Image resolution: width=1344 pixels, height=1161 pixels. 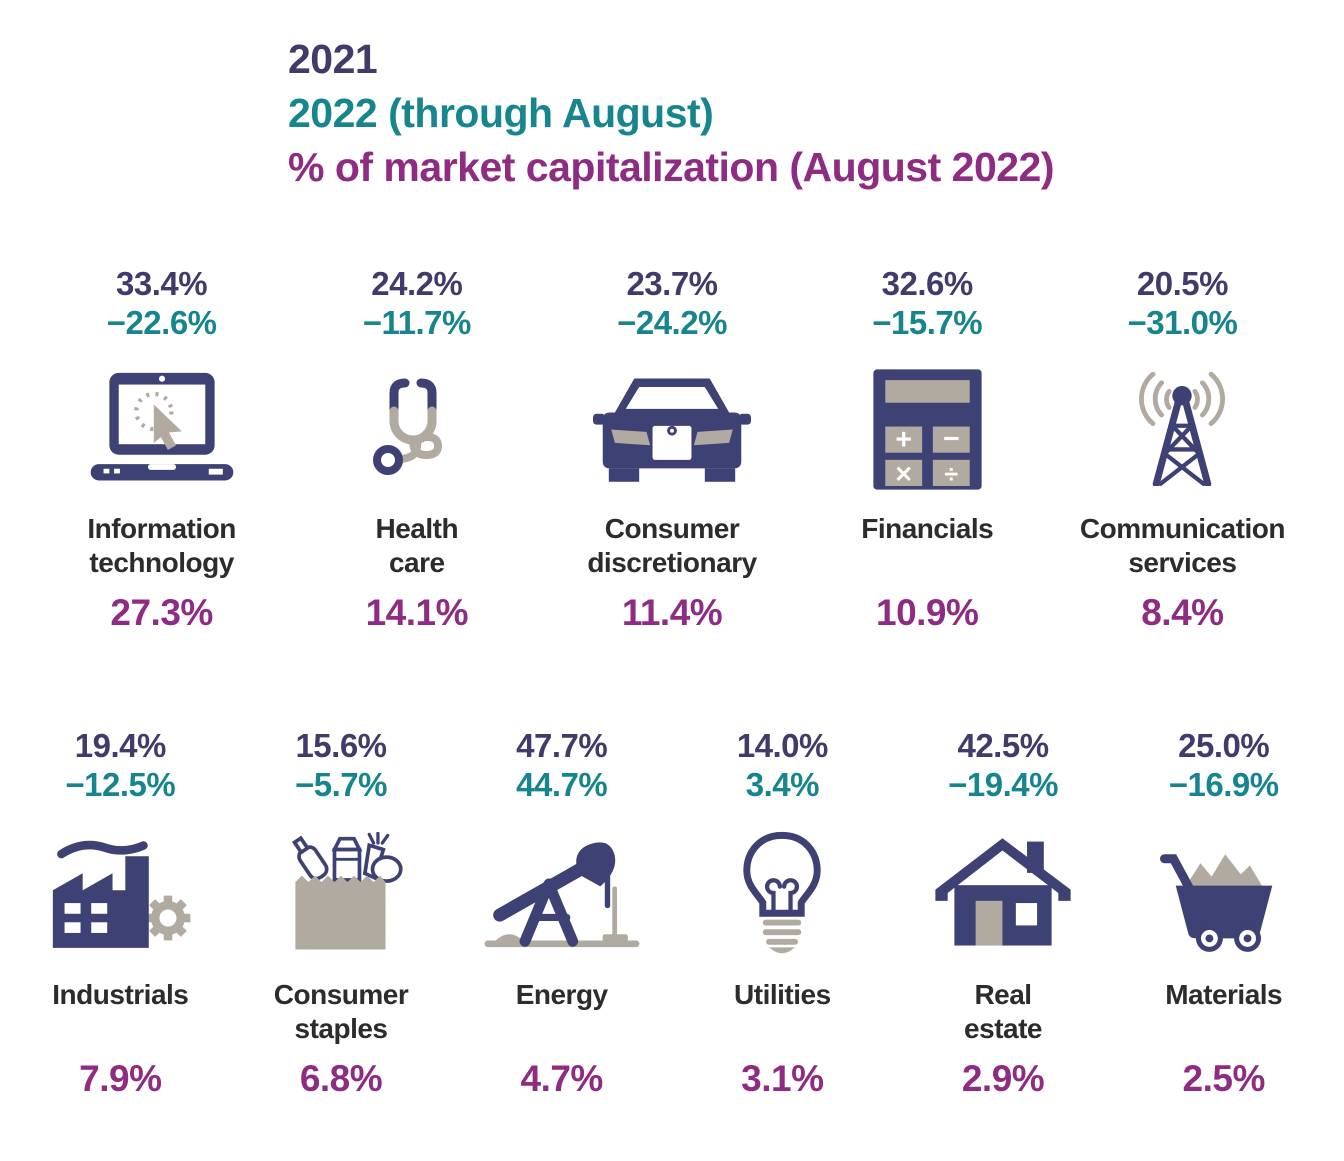 What do you see at coordinates (927, 528) in the screenshot?
I see `sector-label: Financials` at bounding box center [927, 528].